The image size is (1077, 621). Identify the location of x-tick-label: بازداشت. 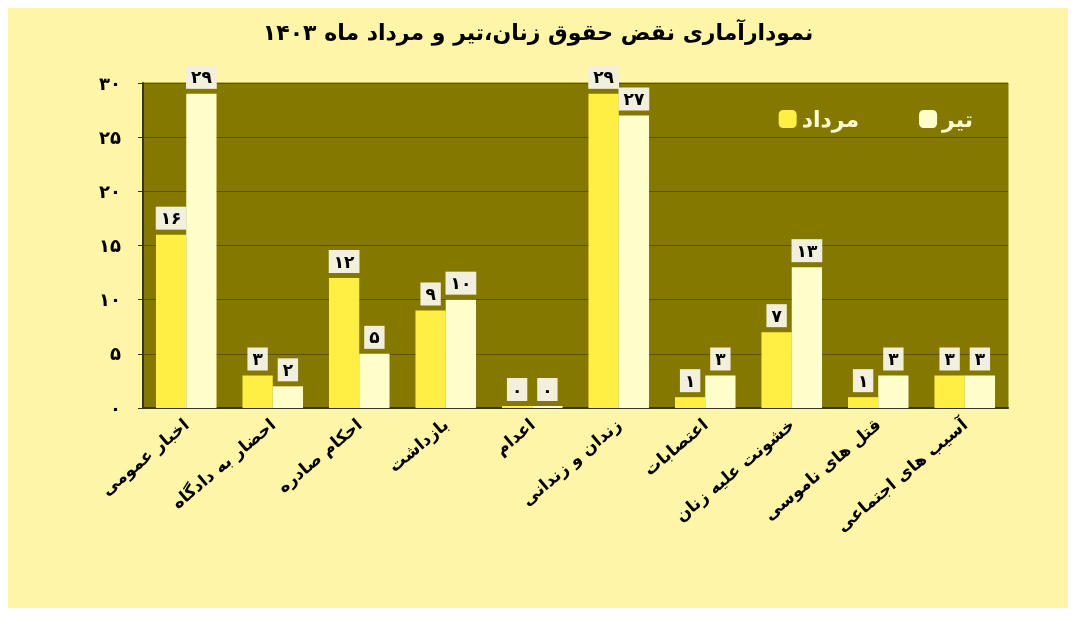
(418, 445).